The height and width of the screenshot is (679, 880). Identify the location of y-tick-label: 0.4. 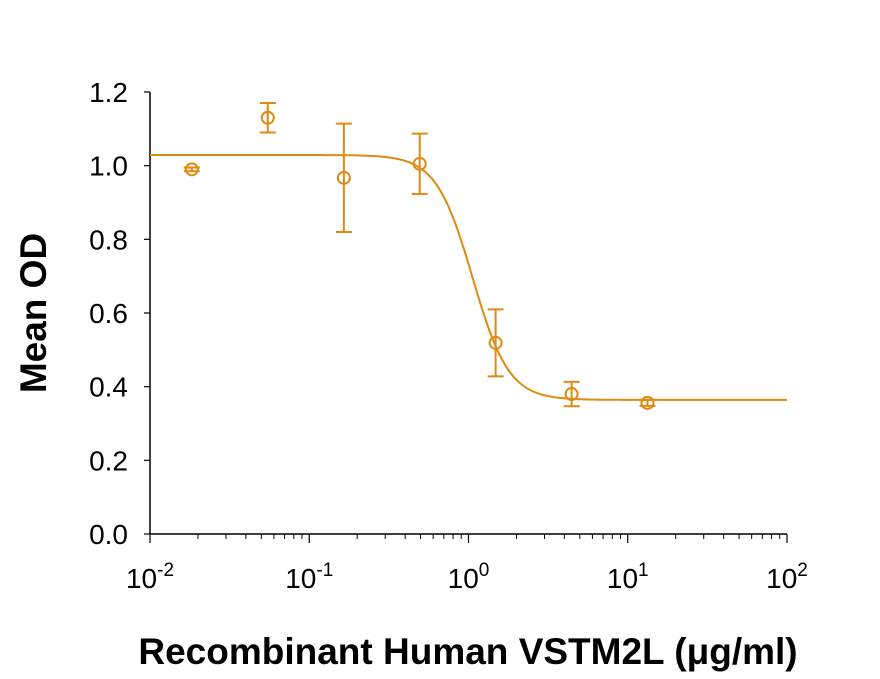
(108, 387).